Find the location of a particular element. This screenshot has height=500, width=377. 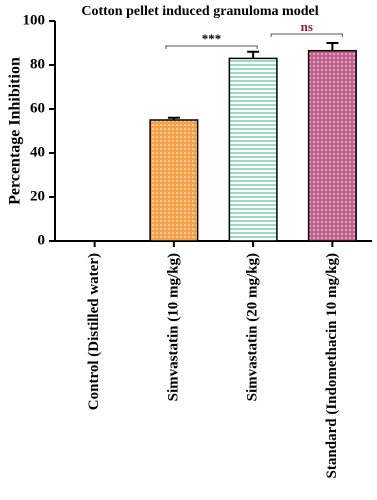

significance-label: ns is located at coordinates (307, 26).